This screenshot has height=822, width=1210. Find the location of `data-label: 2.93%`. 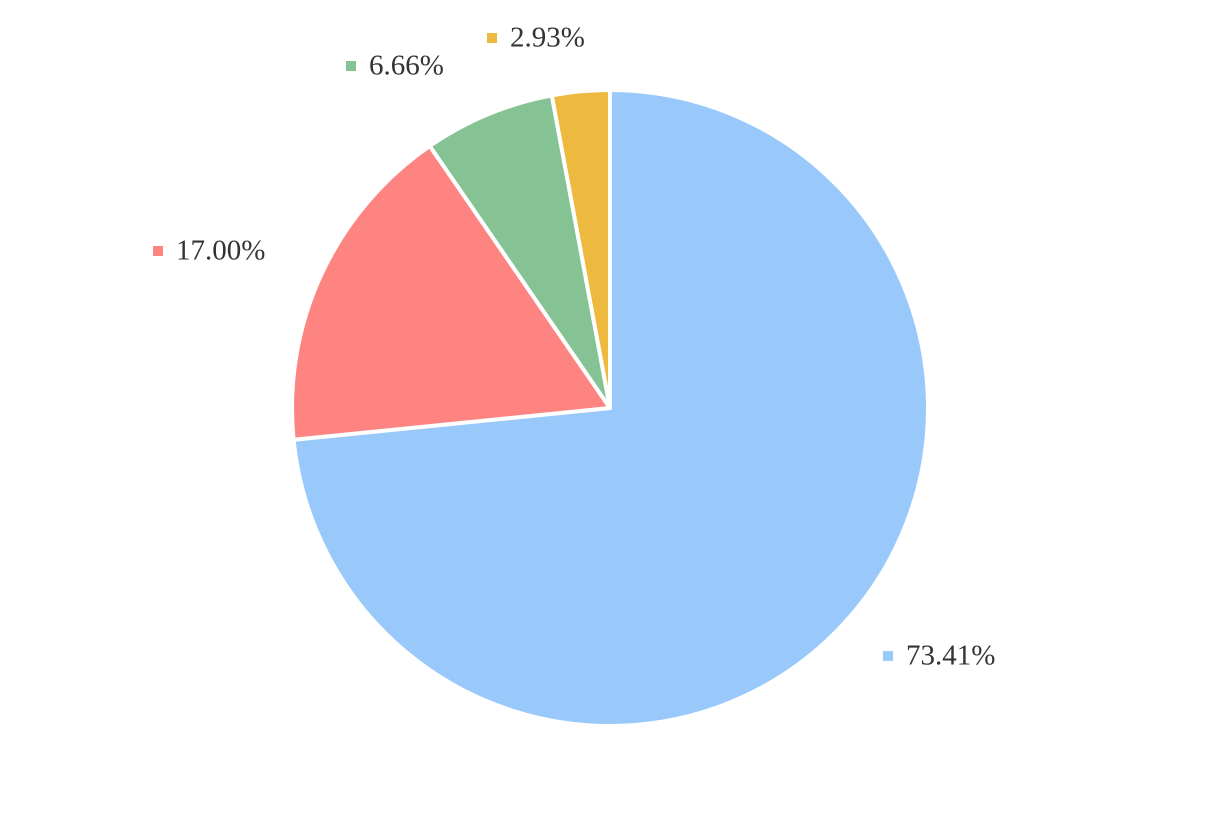

data-label: 2.93% is located at coordinates (547, 38).